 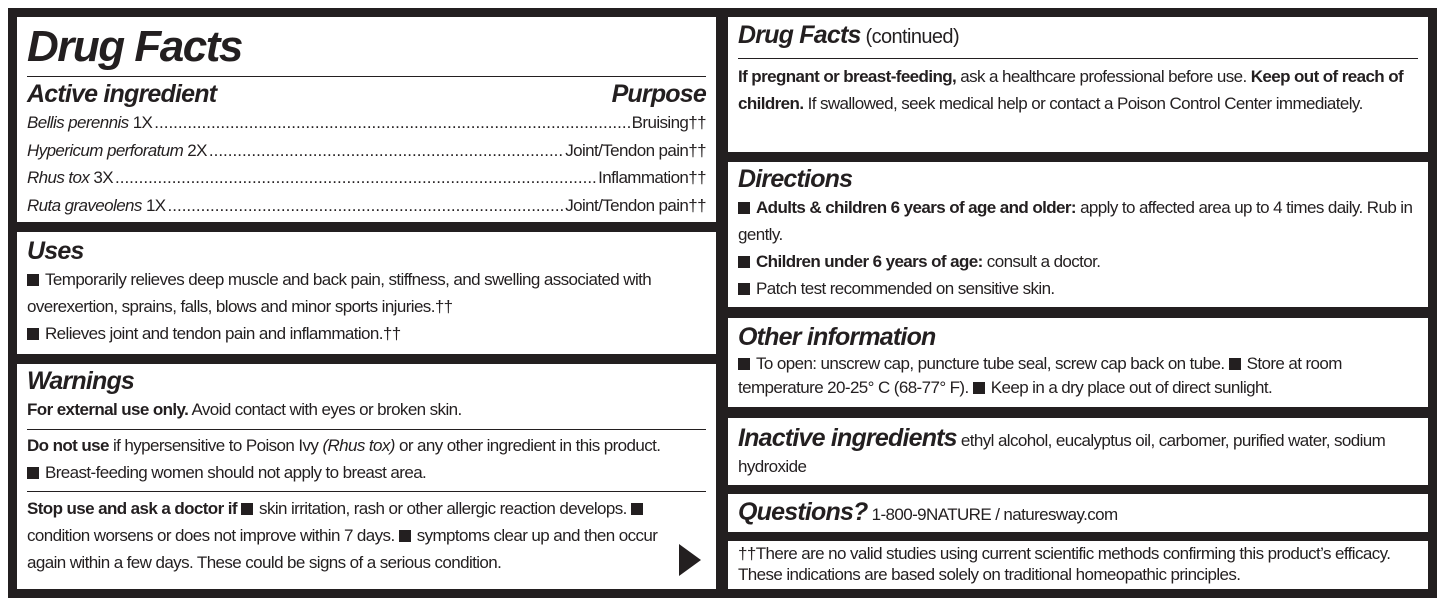 I want to click on ingredient-dose: 3X, so click(x=103, y=177).